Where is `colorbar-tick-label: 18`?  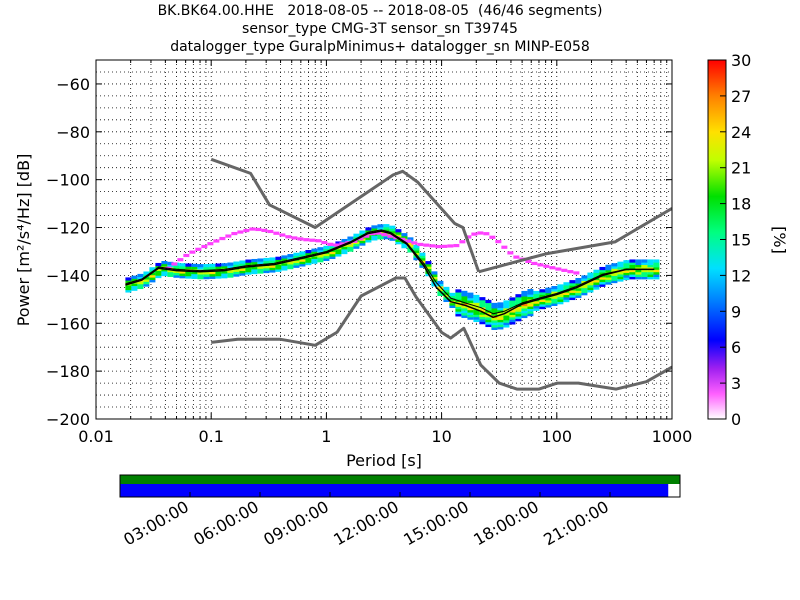 colorbar-tick-label: 18 is located at coordinates (741, 204).